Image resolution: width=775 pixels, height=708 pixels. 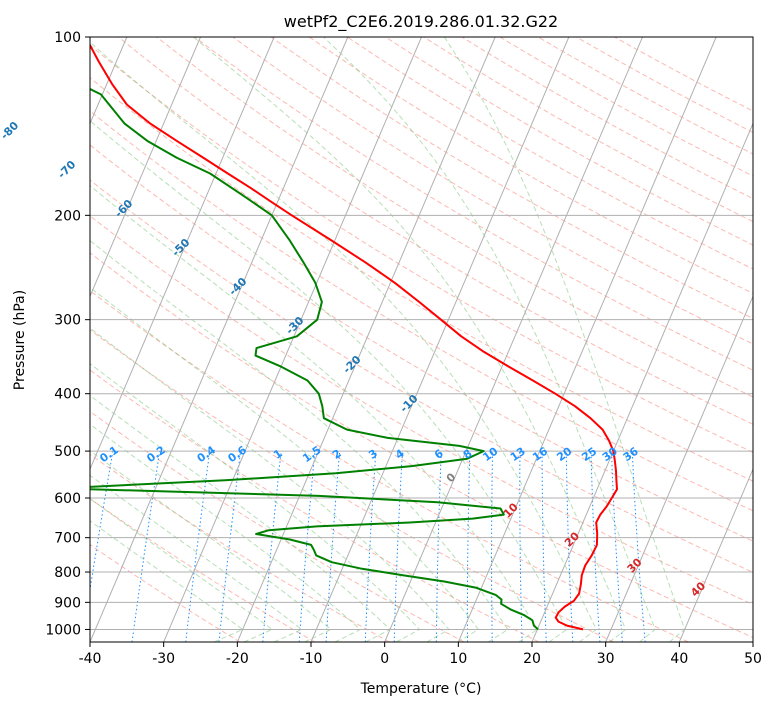 What do you see at coordinates (67, 603) in the screenshot?
I see `y-tick-label: 900` at bounding box center [67, 603].